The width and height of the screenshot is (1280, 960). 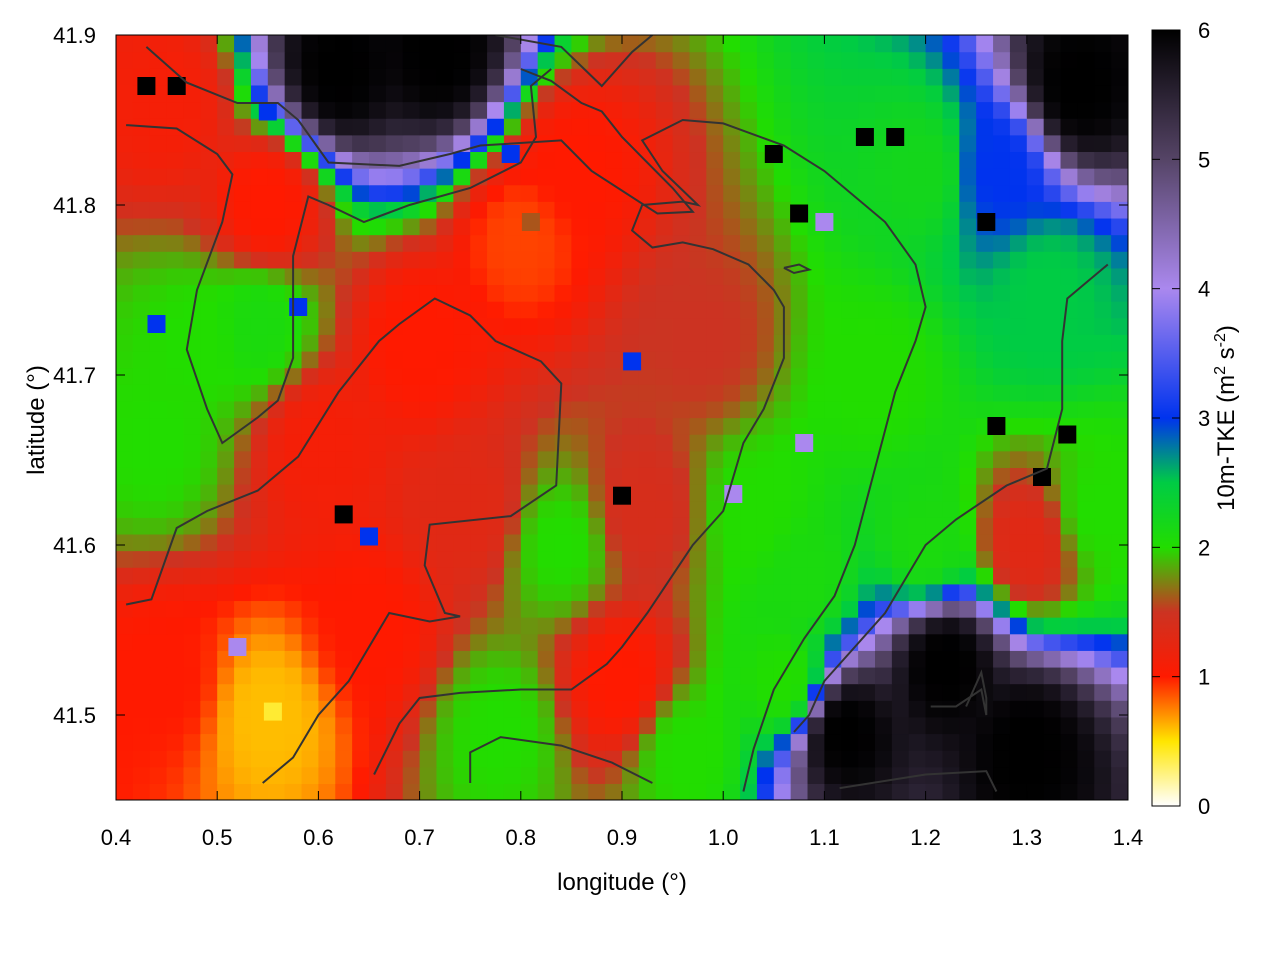 I want to click on colorbar-tick-label: 4, so click(x=1204, y=289).